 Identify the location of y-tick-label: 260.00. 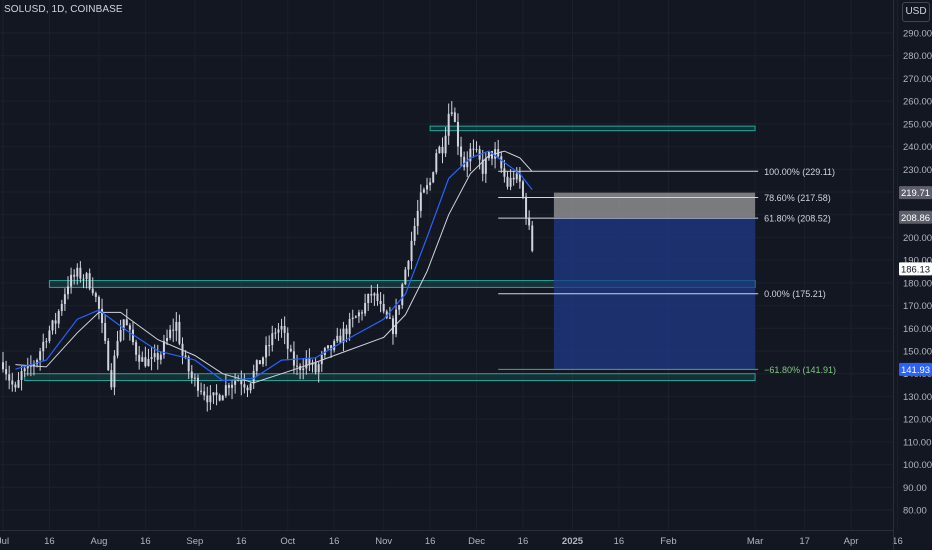
(917, 102).